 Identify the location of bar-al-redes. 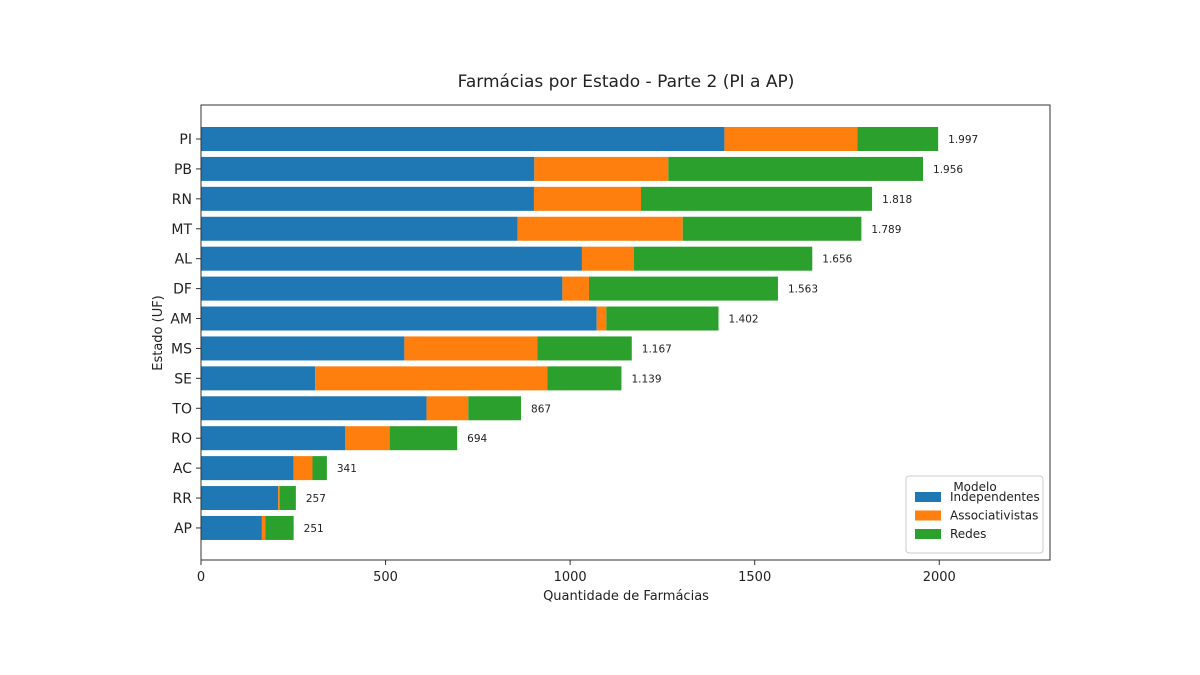
(723, 258).